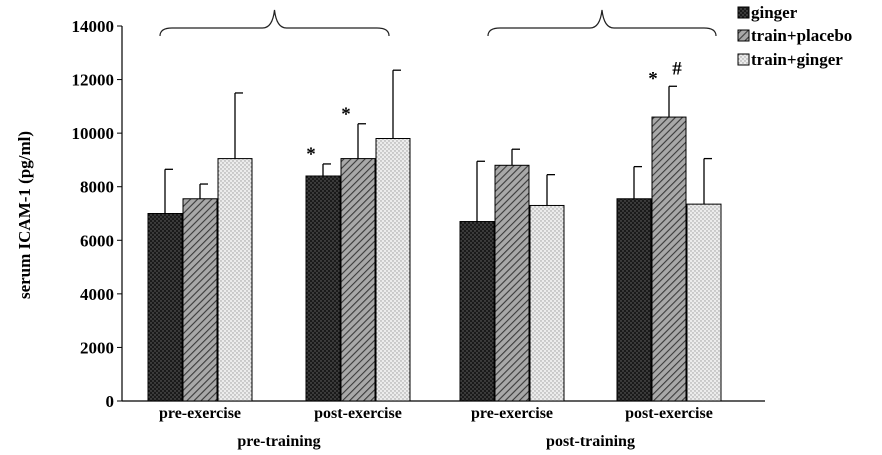  Describe the element at coordinates (278, 441) in the screenshot. I see `x-group-label: pre-training` at that location.